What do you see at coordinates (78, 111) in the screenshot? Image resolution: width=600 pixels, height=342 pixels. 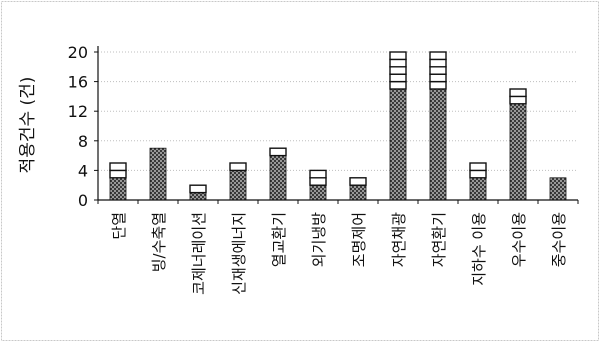 I see `y-tick-label: 12` at bounding box center [78, 111].